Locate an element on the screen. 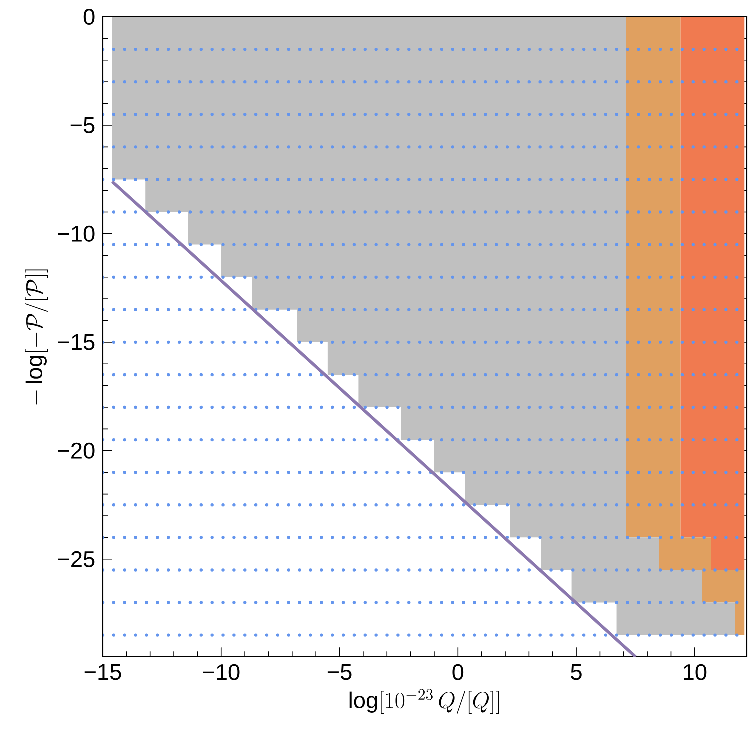 The image size is (750, 744). x-tick-label: 5 is located at coordinates (576, 672).